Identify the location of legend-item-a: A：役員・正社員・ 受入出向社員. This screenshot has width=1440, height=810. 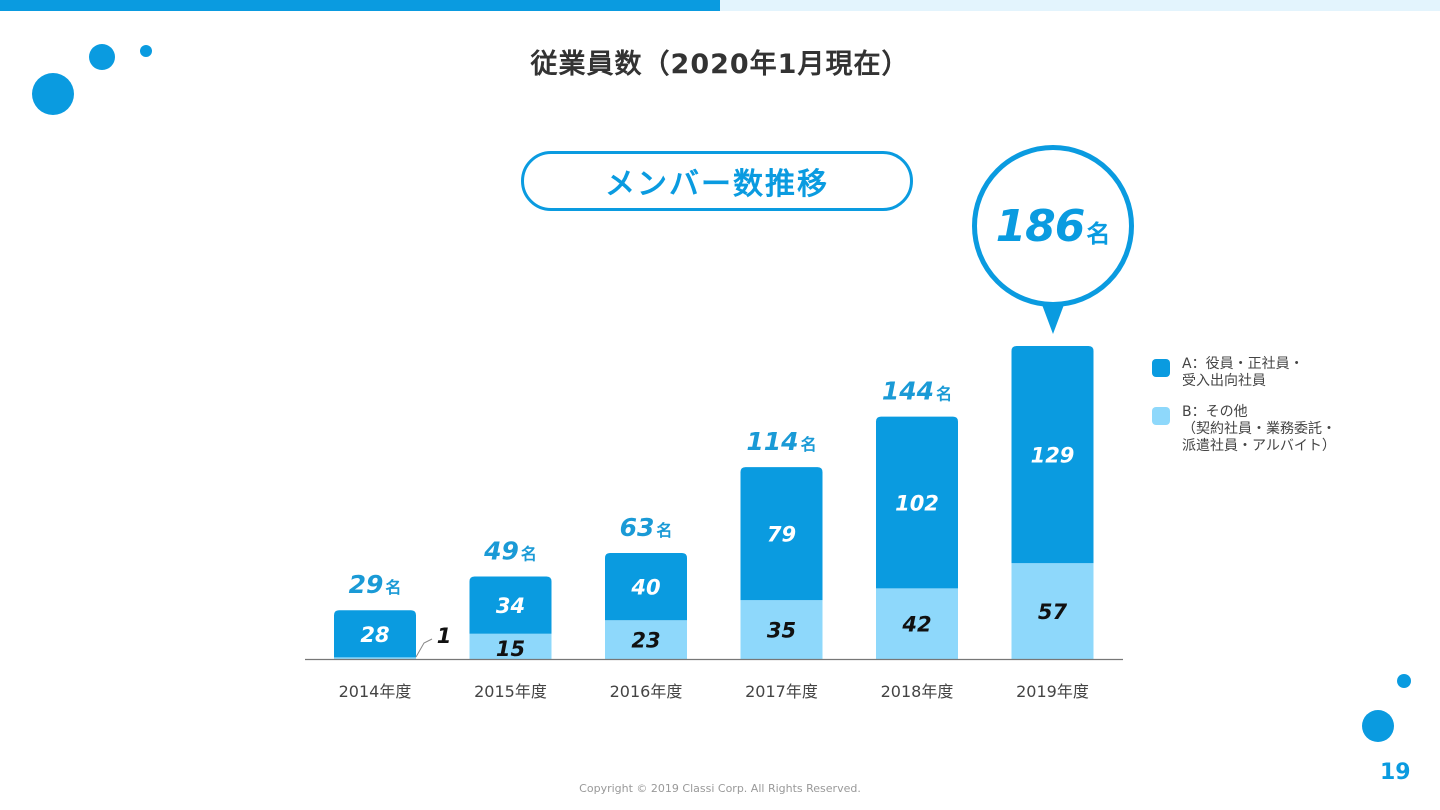
(1272, 373).